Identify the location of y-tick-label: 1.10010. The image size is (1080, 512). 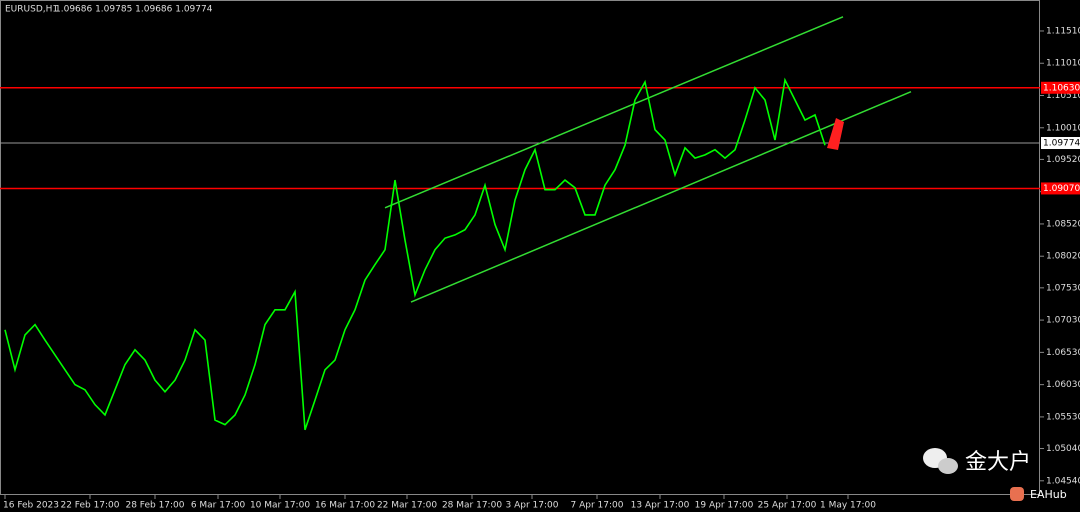
(1063, 128).